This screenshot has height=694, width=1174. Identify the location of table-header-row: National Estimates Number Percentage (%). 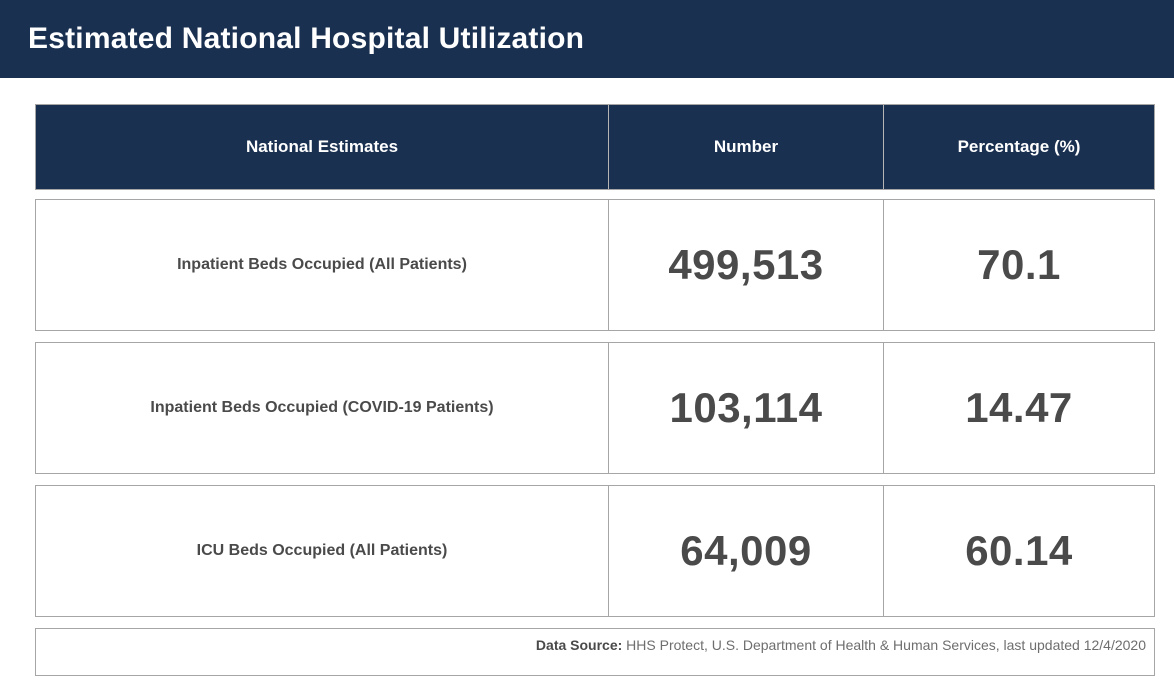
(595, 147).